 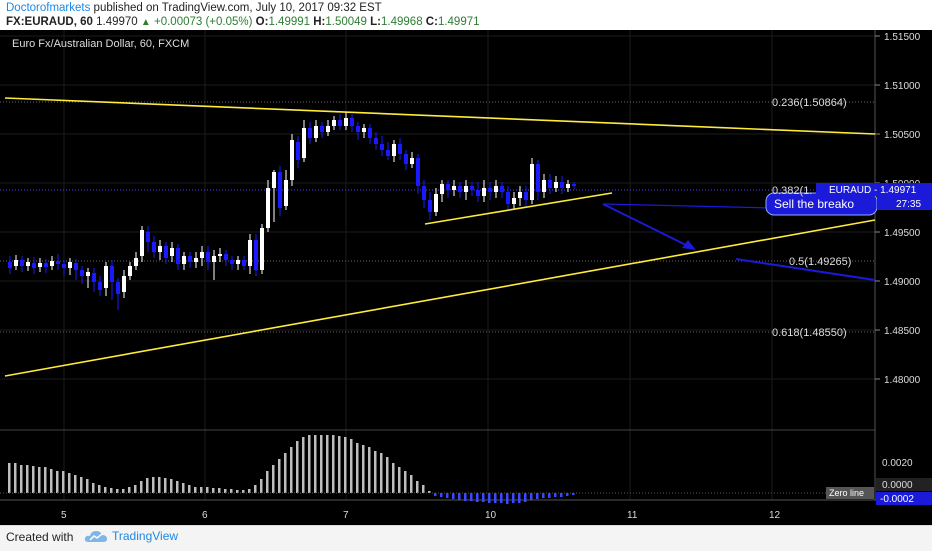 I want to click on price-tick-label: 1.50500, so click(x=902, y=135).